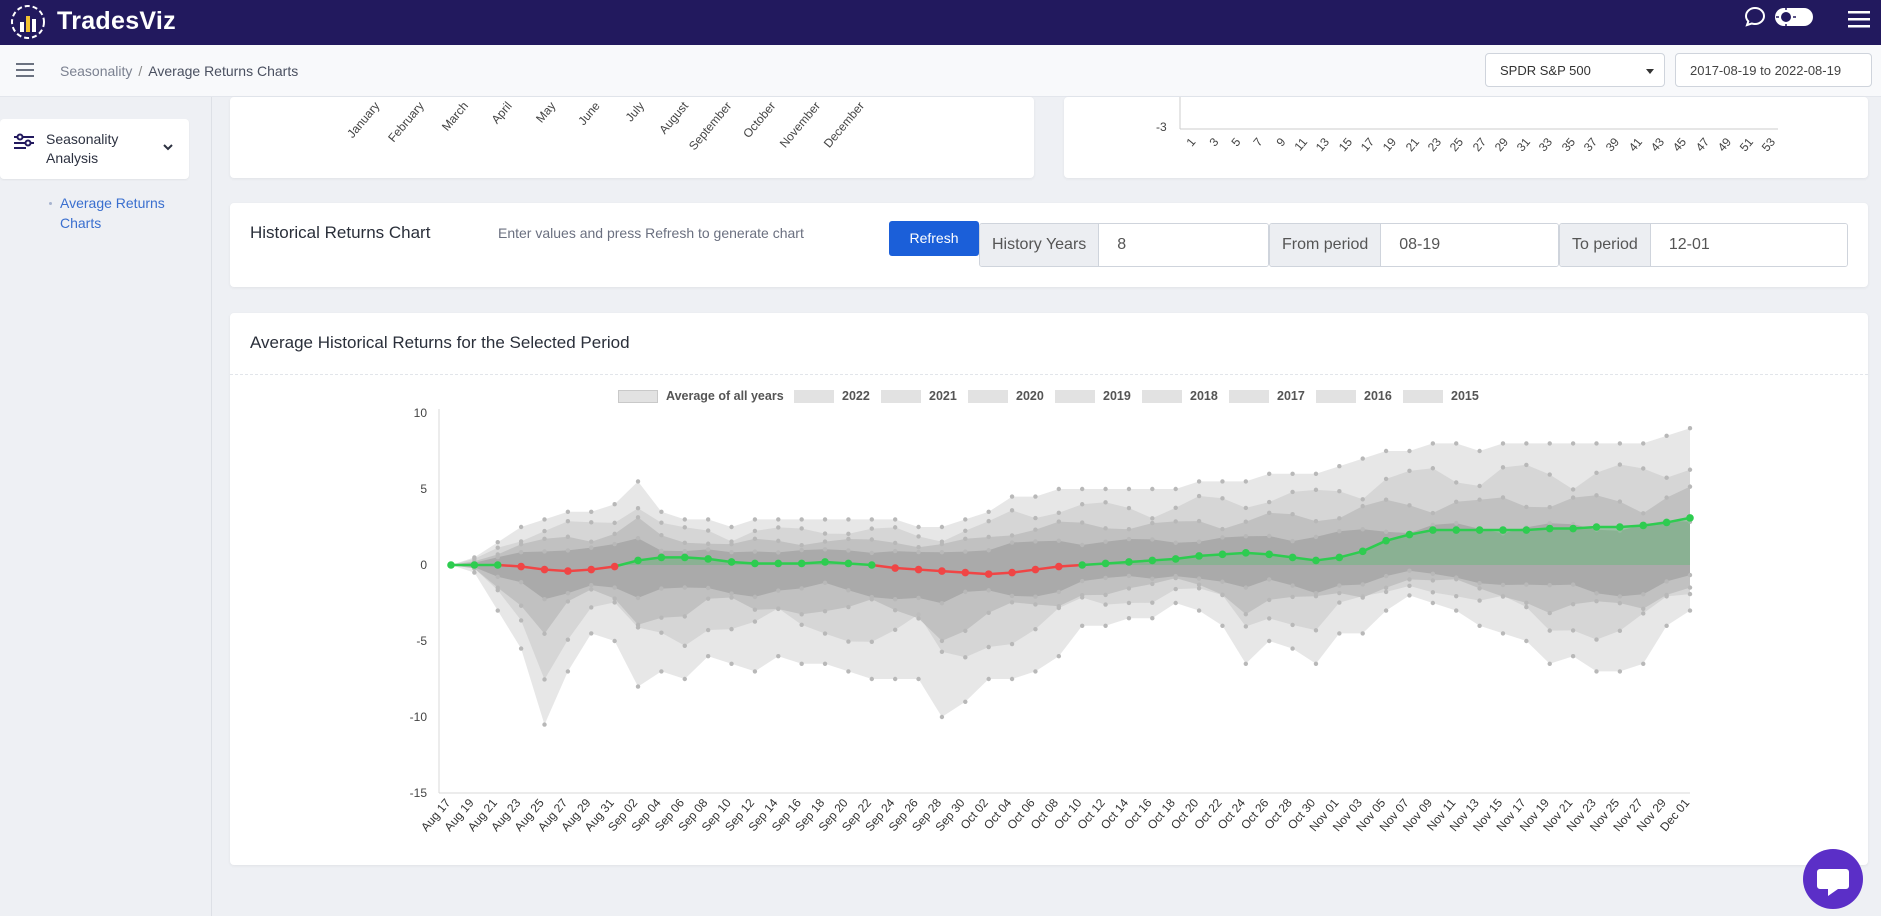 The height and width of the screenshot is (916, 1881). Describe the element at coordinates (1093, 396) in the screenshot. I see `legend-item: 2019` at that location.